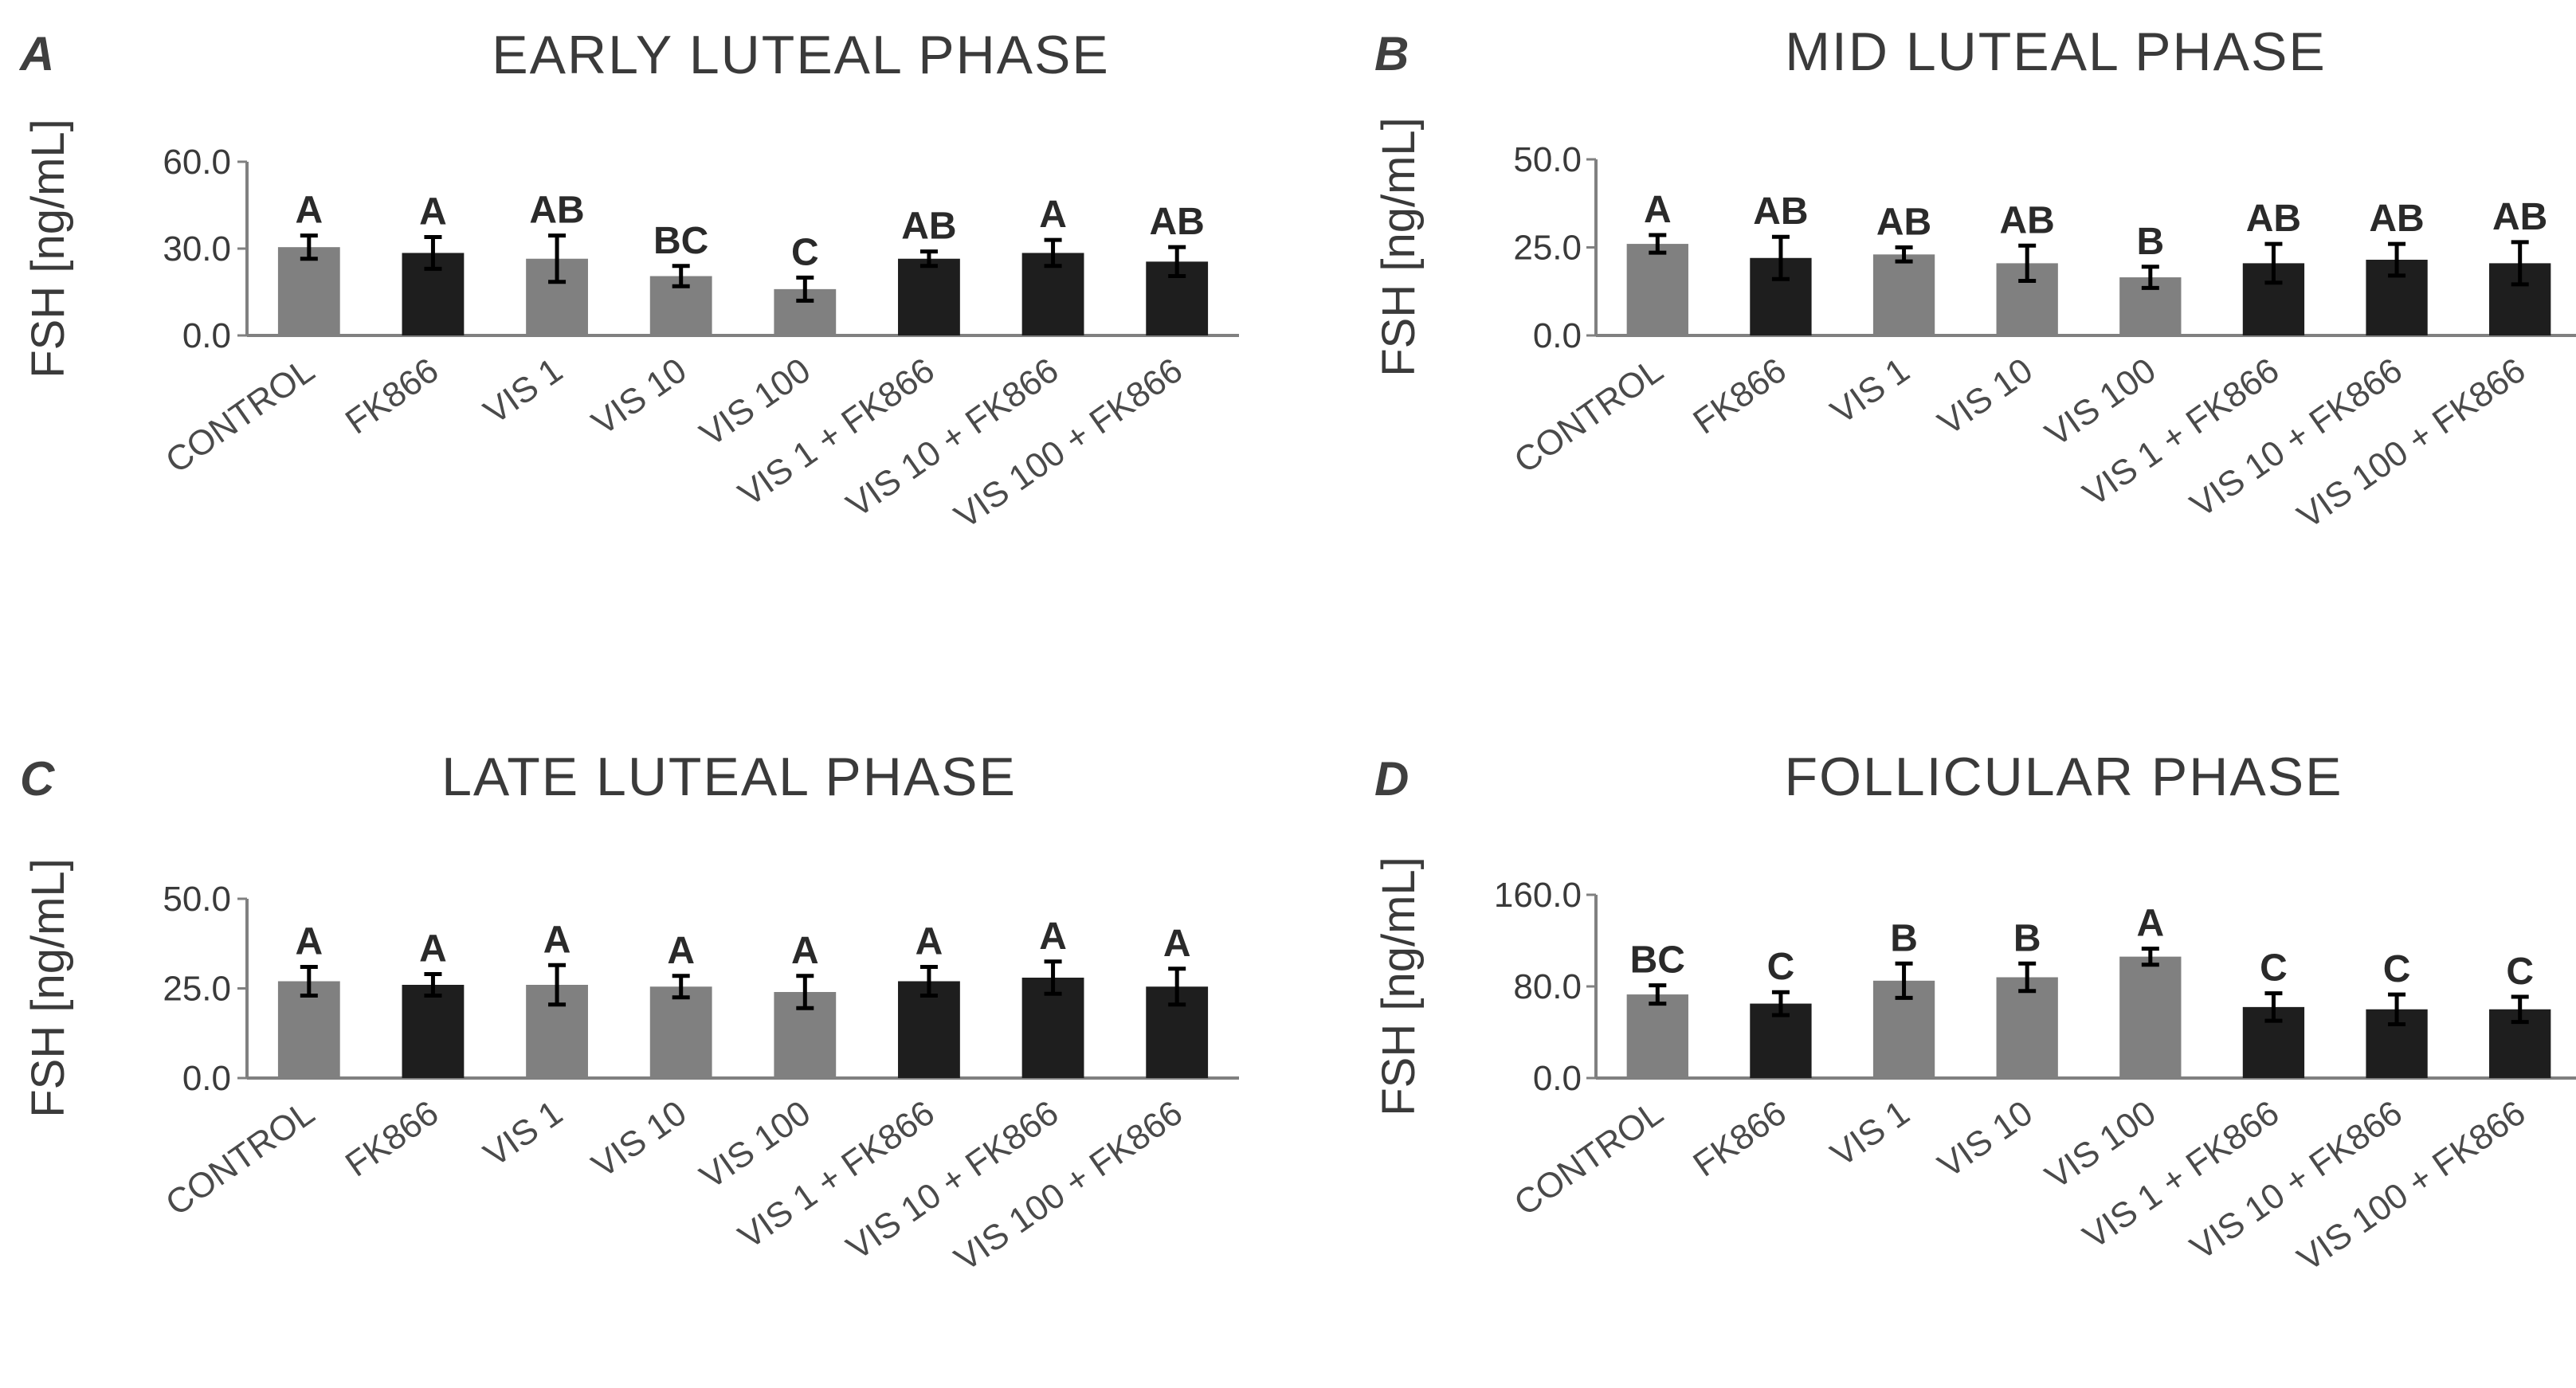  I want to click on panel-b-x-tick-label: VIS 1, so click(1870, 391).